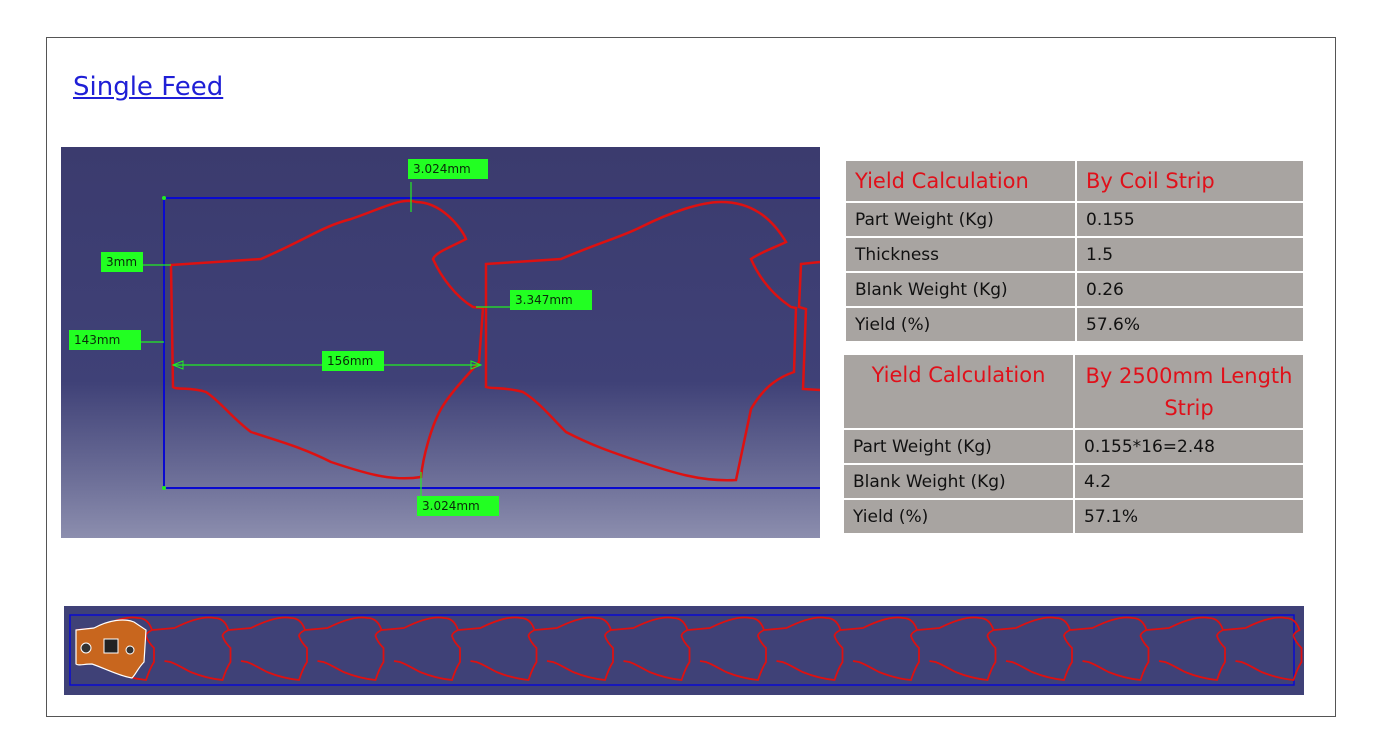  What do you see at coordinates (458, 506) in the screenshot?
I see `dim-label-bottom: 3.024mm` at bounding box center [458, 506].